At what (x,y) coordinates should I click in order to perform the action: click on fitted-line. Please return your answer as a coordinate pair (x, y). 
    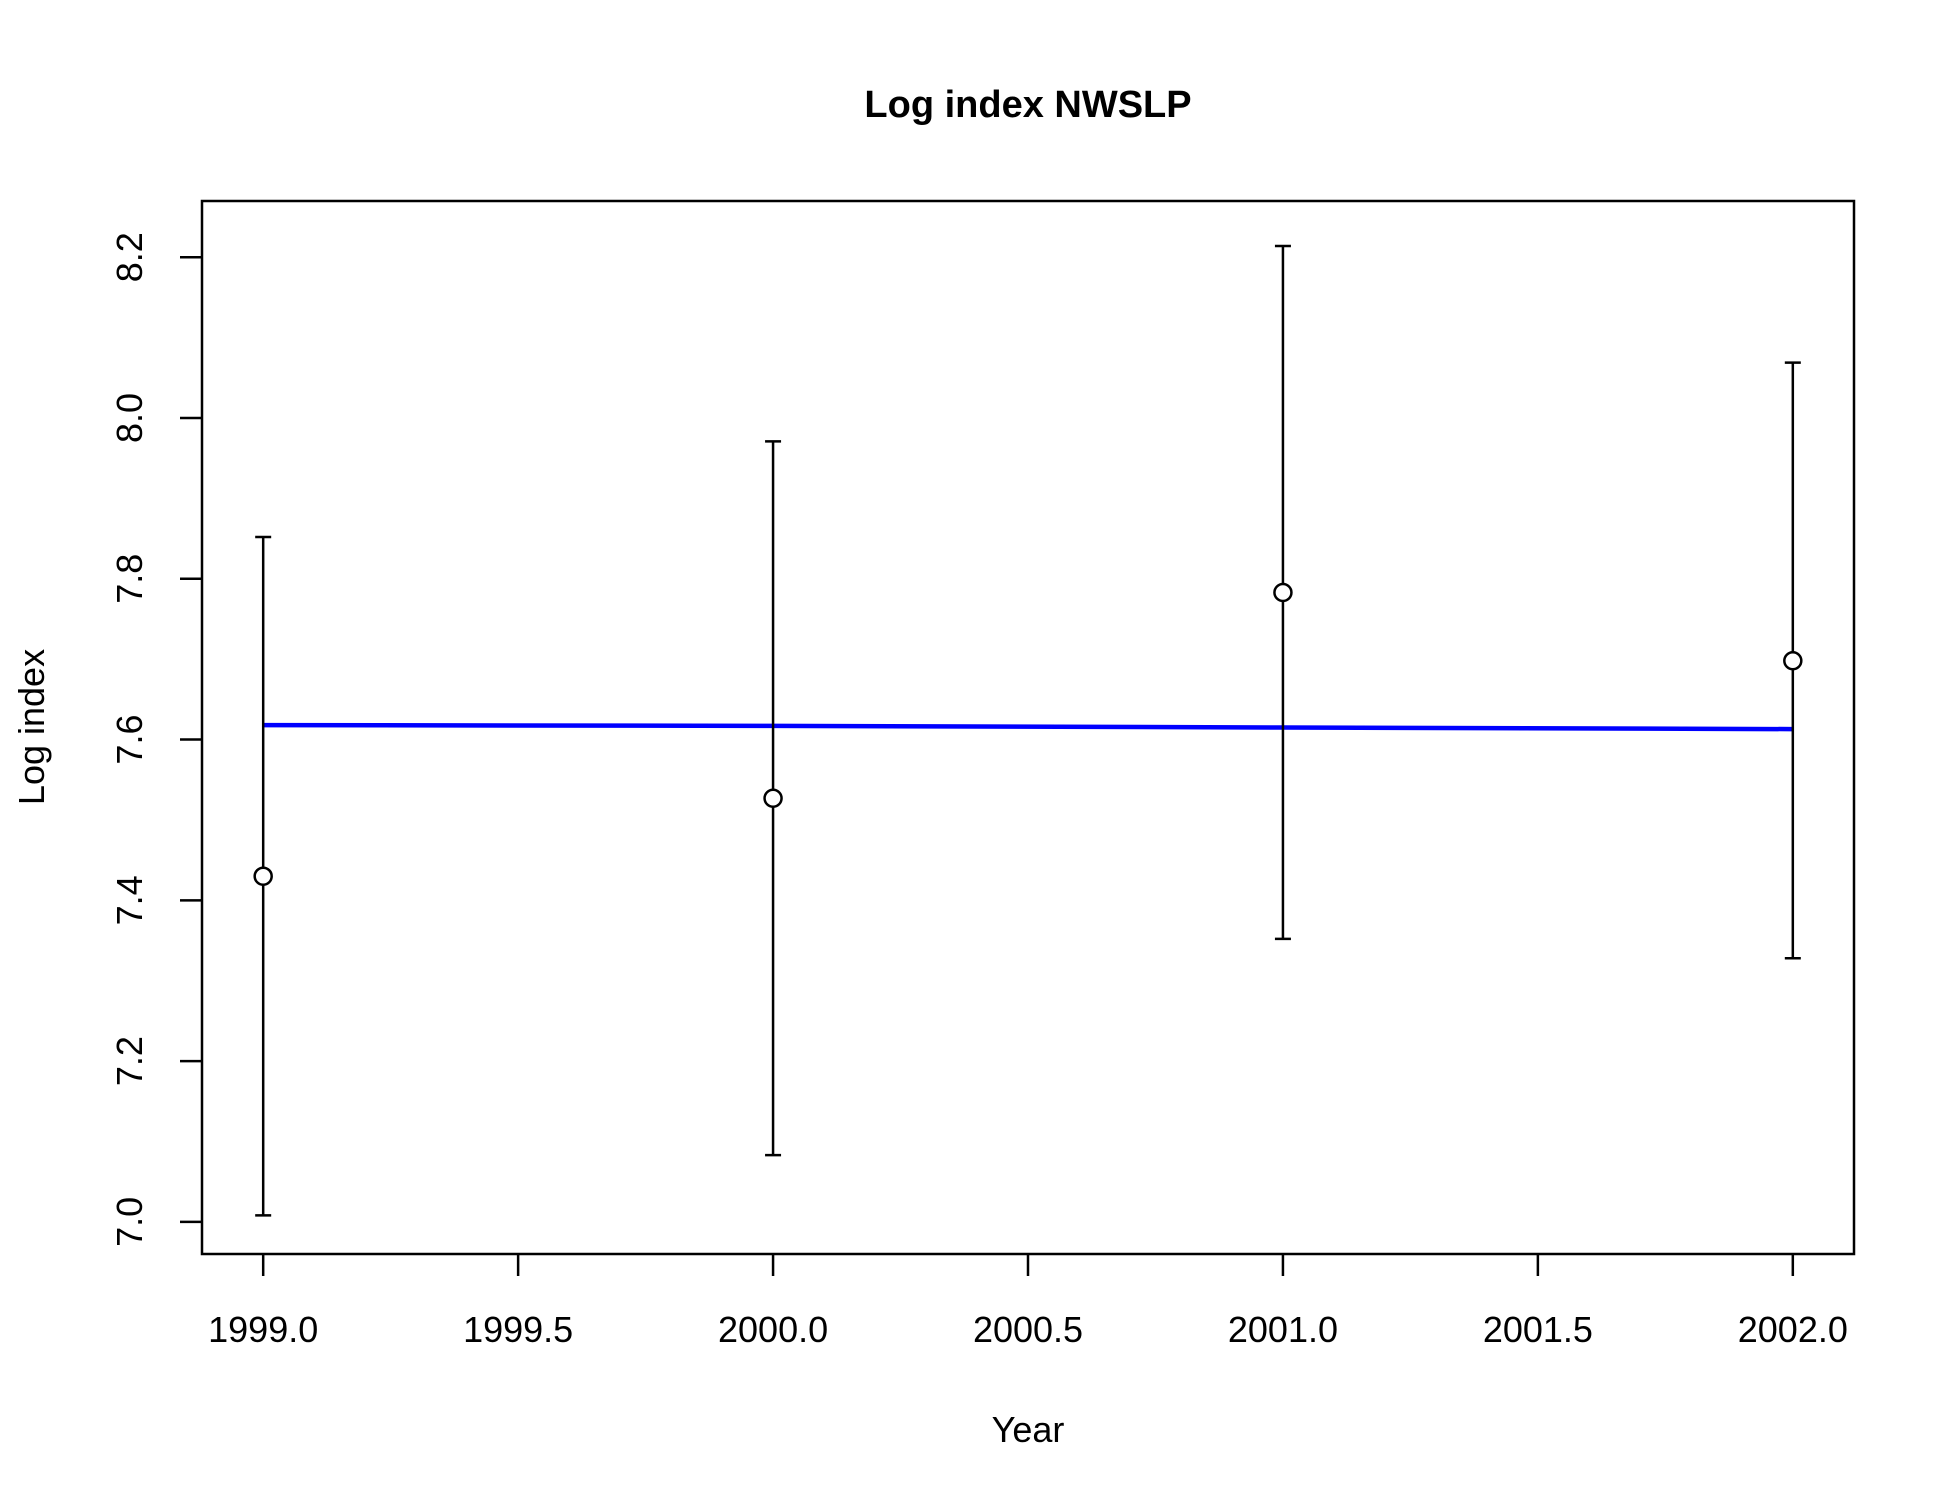
    Looking at the image, I should click on (1028, 727).